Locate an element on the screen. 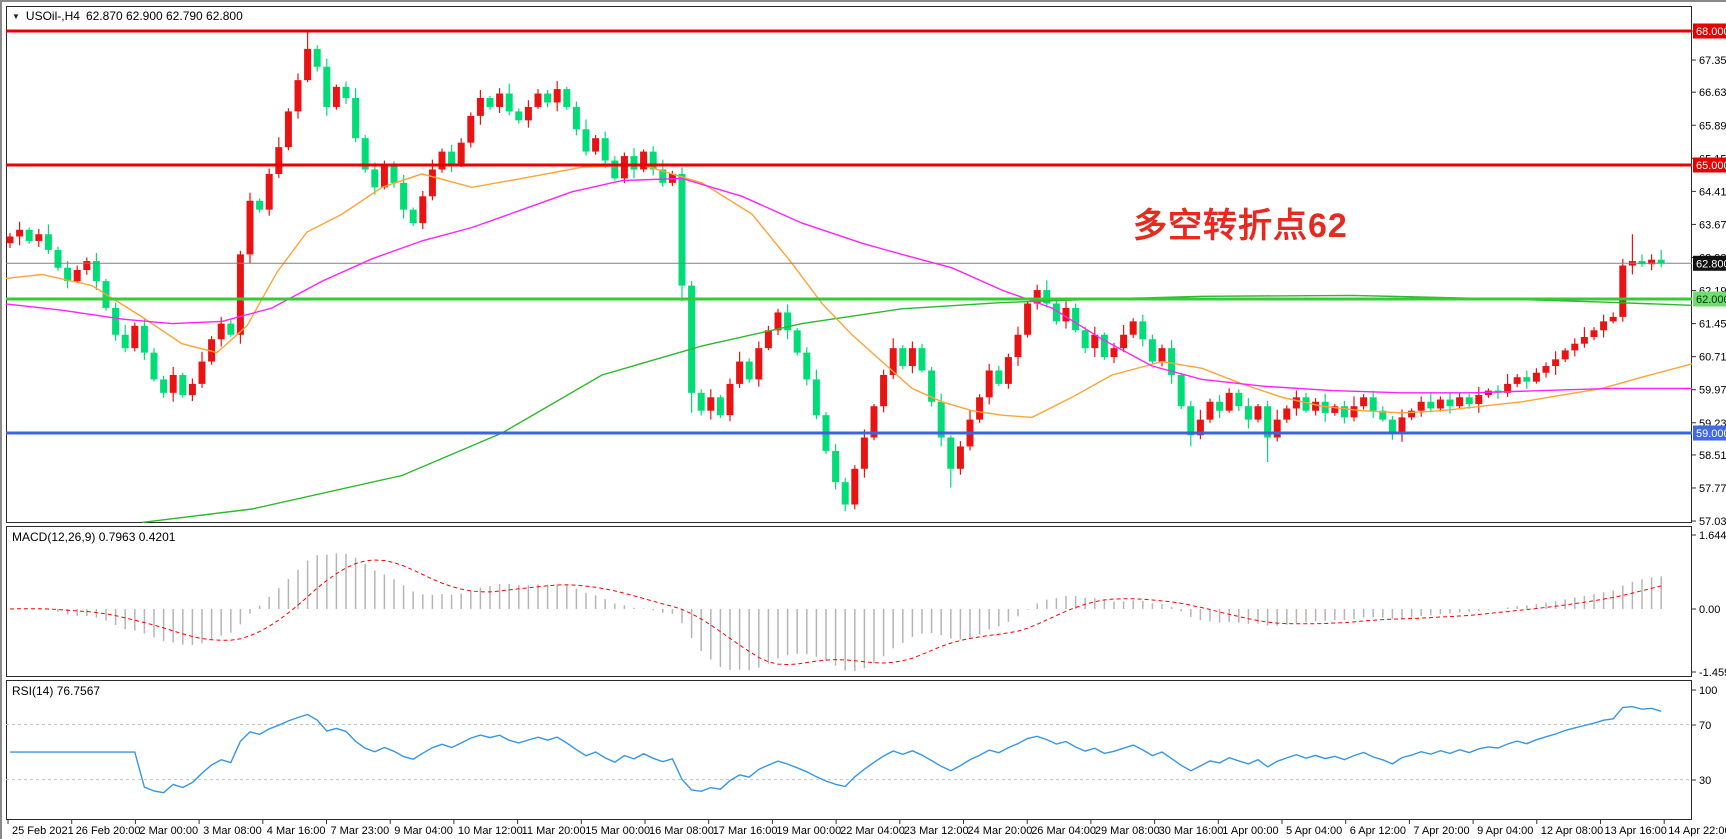 This screenshot has height=839, width=1726. symbol-label: USOil-,H4 is located at coordinates (52, 16).